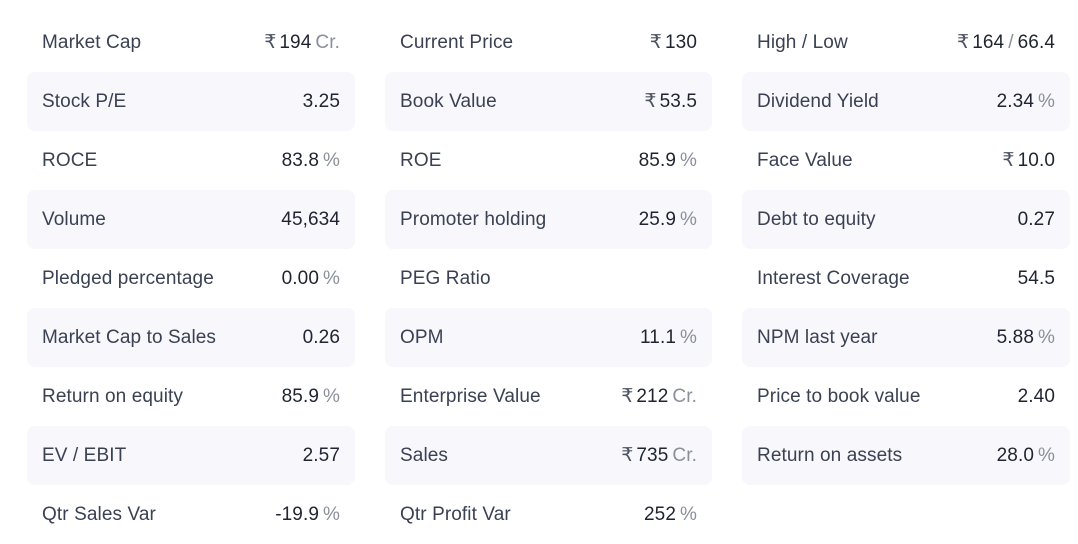 The height and width of the screenshot is (544, 1078). I want to click on ratio-label: Pledged percentage, so click(128, 278).